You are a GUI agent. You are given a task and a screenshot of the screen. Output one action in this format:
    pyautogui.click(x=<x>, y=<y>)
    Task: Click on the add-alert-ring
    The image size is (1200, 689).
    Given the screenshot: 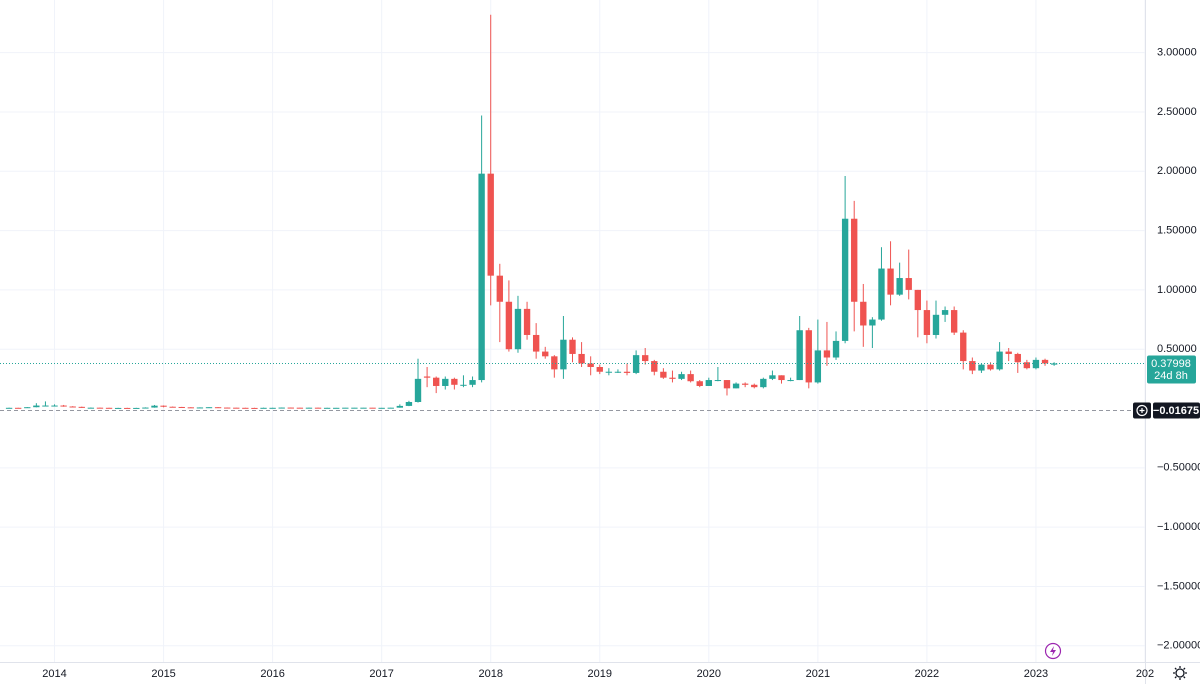 What is the action you would take?
    pyautogui.click(x=1142, y=410)
    